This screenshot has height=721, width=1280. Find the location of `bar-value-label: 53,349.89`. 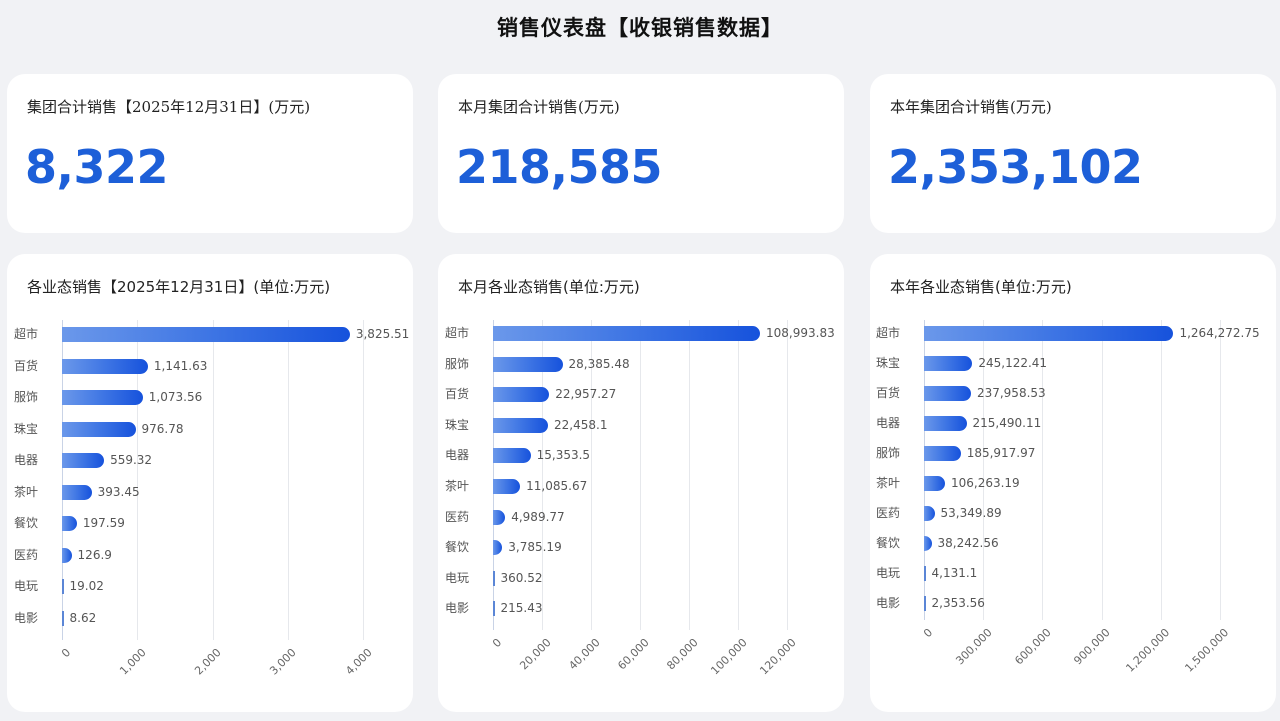

bar-value-label: 53,349.89 is located at coordinates (971, 513).